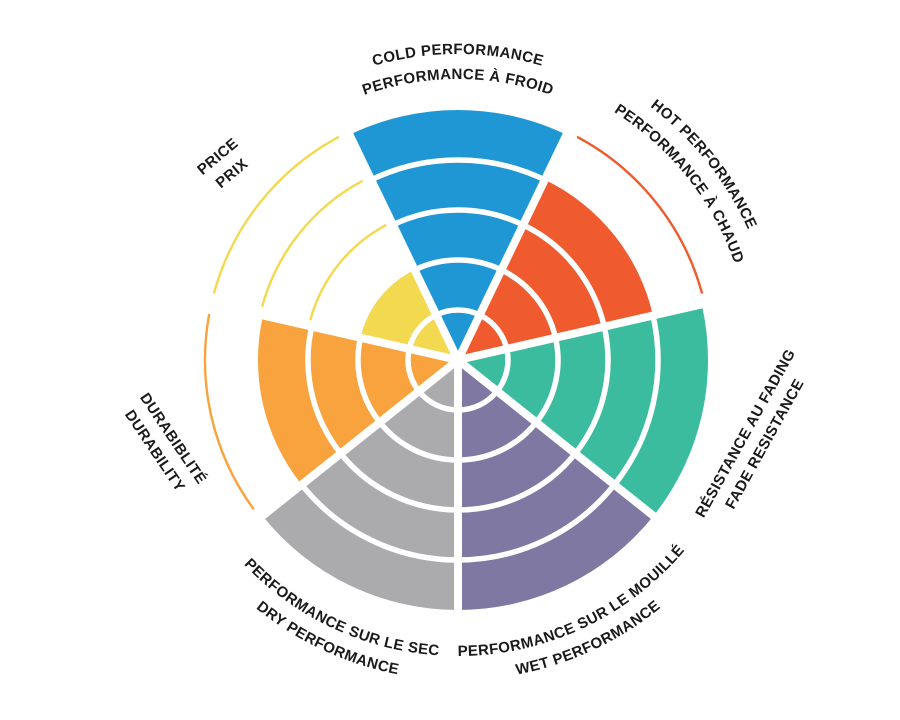 The width and height of the screenshot is (900, 720). I want to click on label-cold-performance-en: COLD PERFORMANCE, so click(457, 55).